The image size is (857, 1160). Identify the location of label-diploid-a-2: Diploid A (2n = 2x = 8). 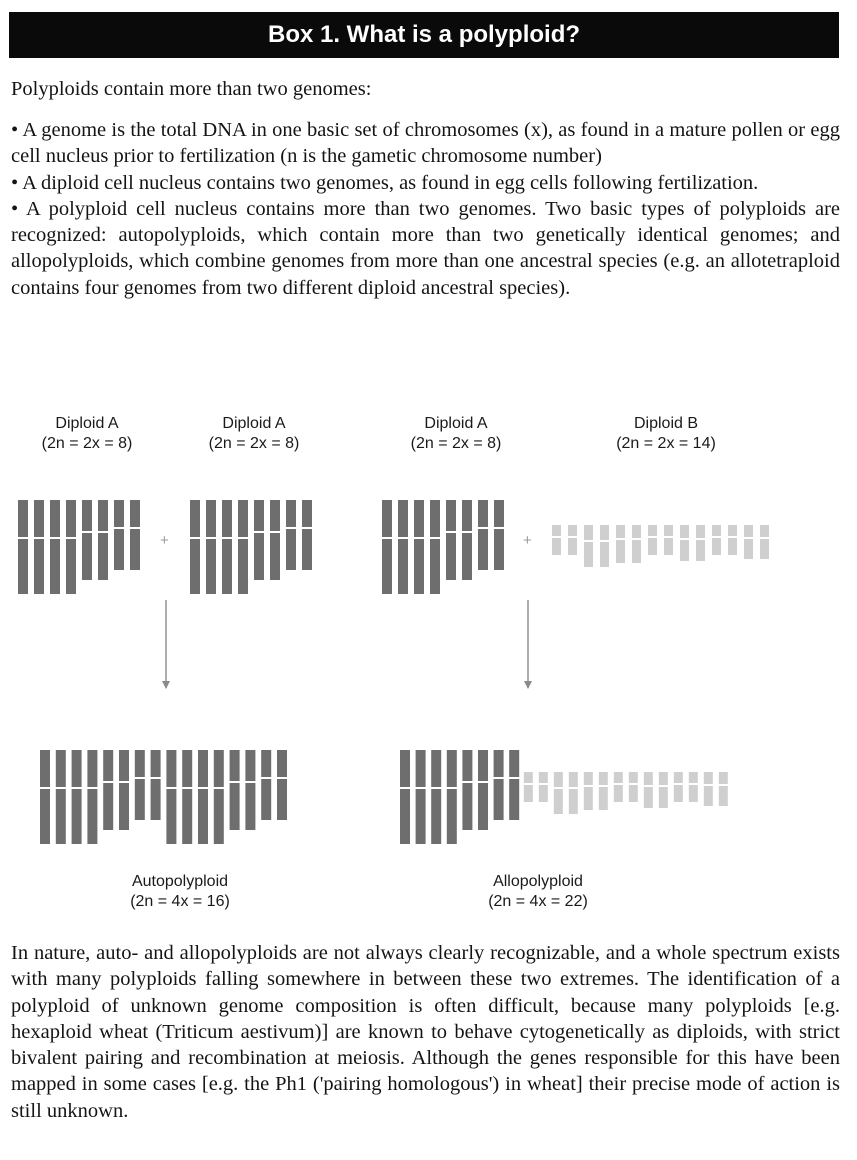
(254, 434).